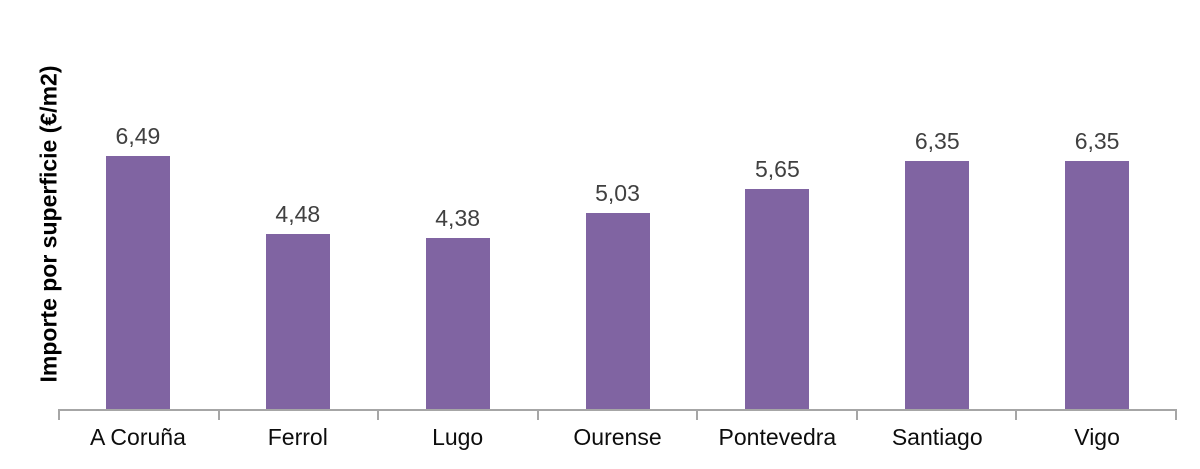 This screenshot has width=1200, height=469. I want to click on category-label: Santiago, so click(937, 437).